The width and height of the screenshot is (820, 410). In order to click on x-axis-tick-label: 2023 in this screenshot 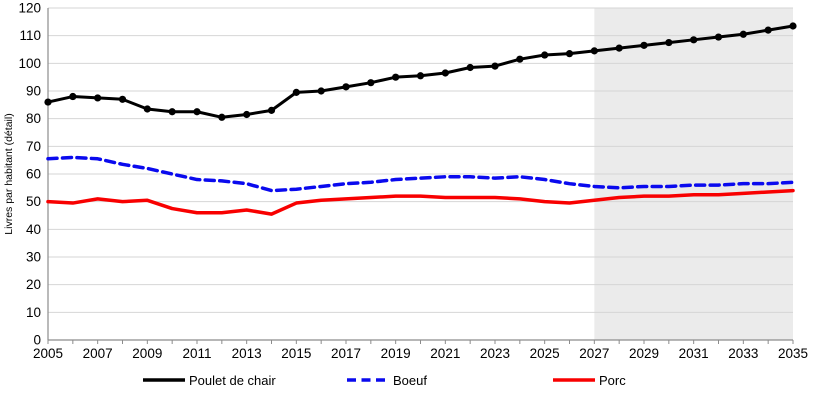, I will do `click(495, 353)`.